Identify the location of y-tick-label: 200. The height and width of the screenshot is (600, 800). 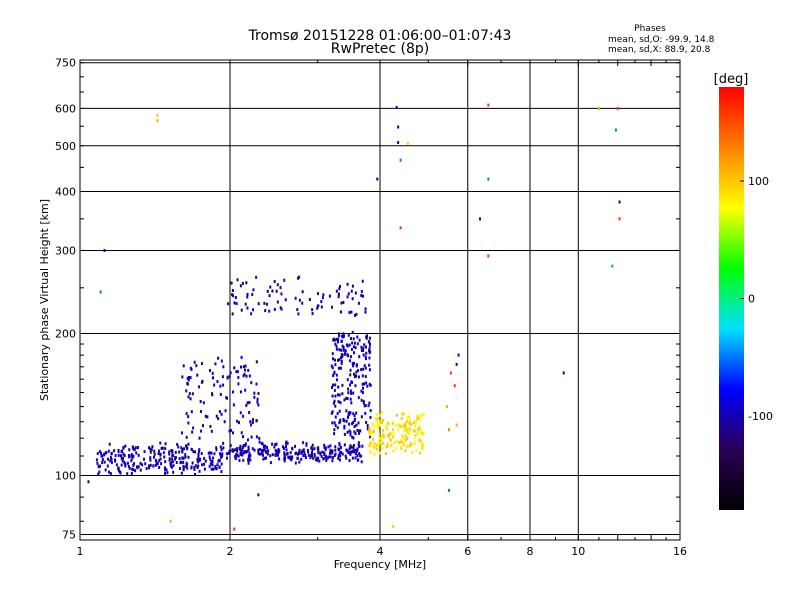
(65, 334).